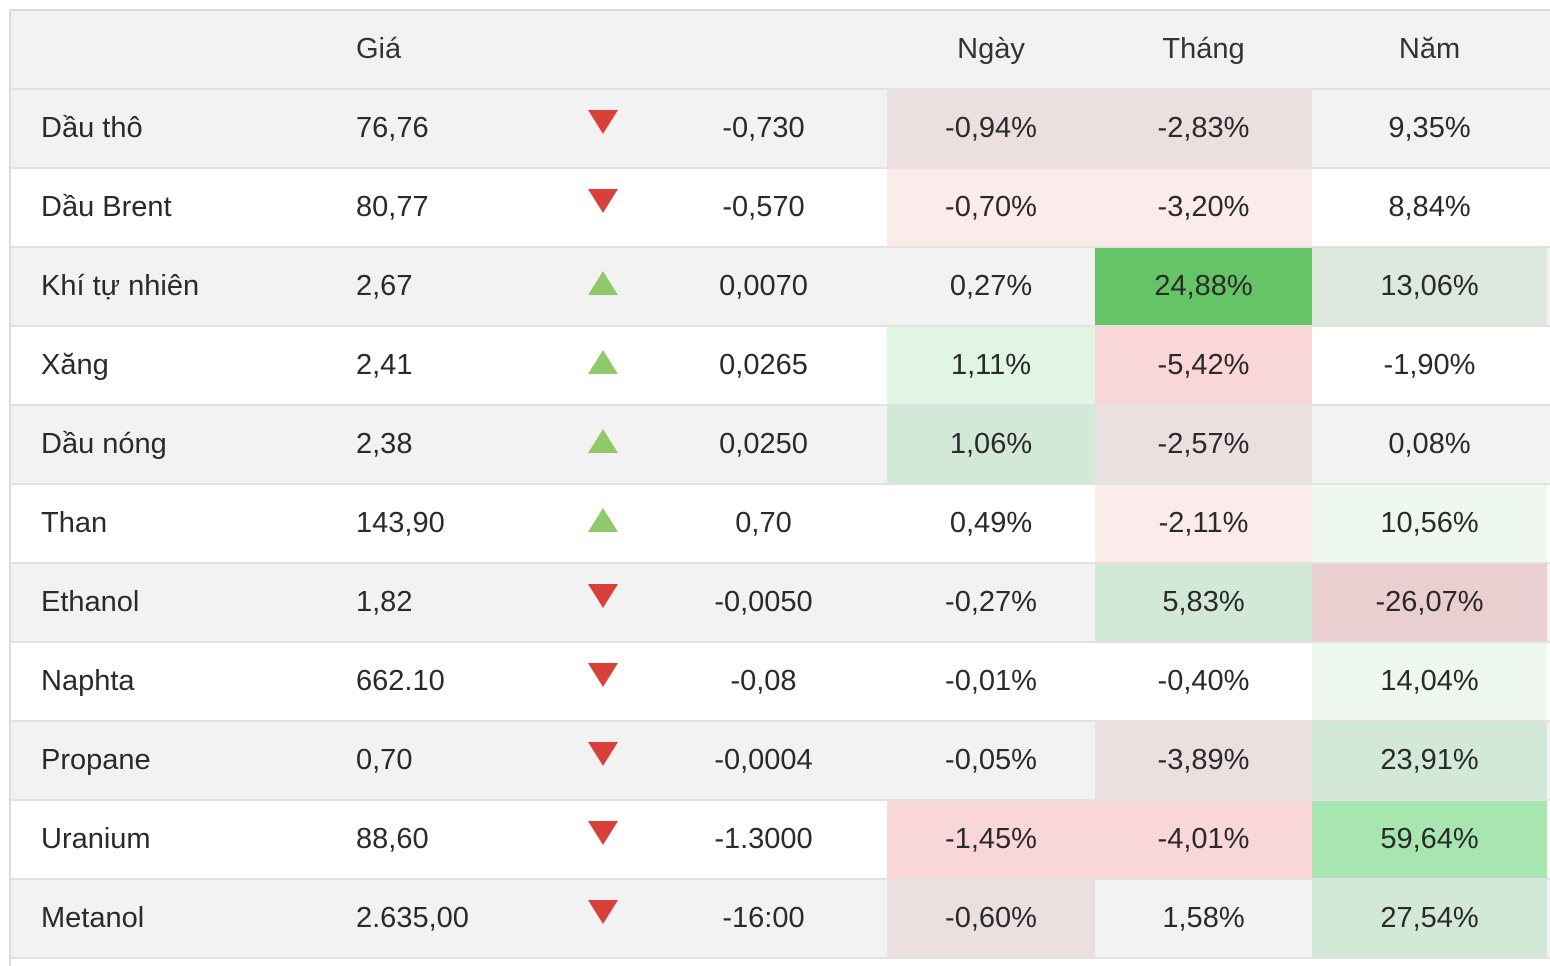  I want to click on header-month: Tháng, so click(1203, 49).